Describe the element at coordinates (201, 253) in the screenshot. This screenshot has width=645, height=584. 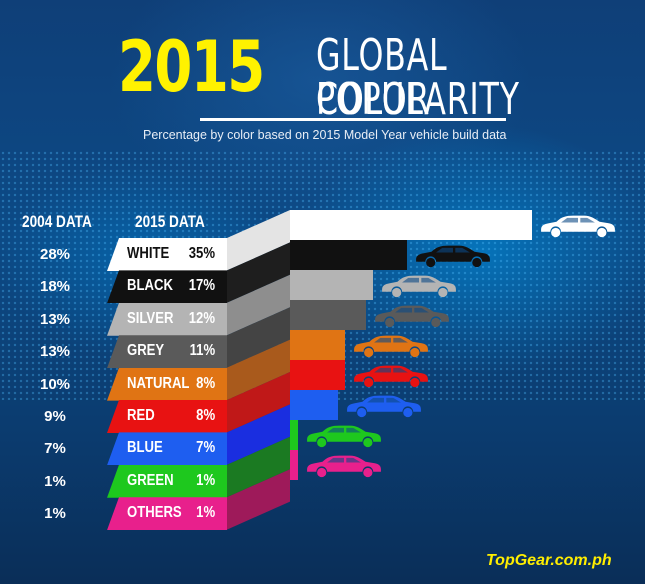
I see `value-2015: 35%` at that location.